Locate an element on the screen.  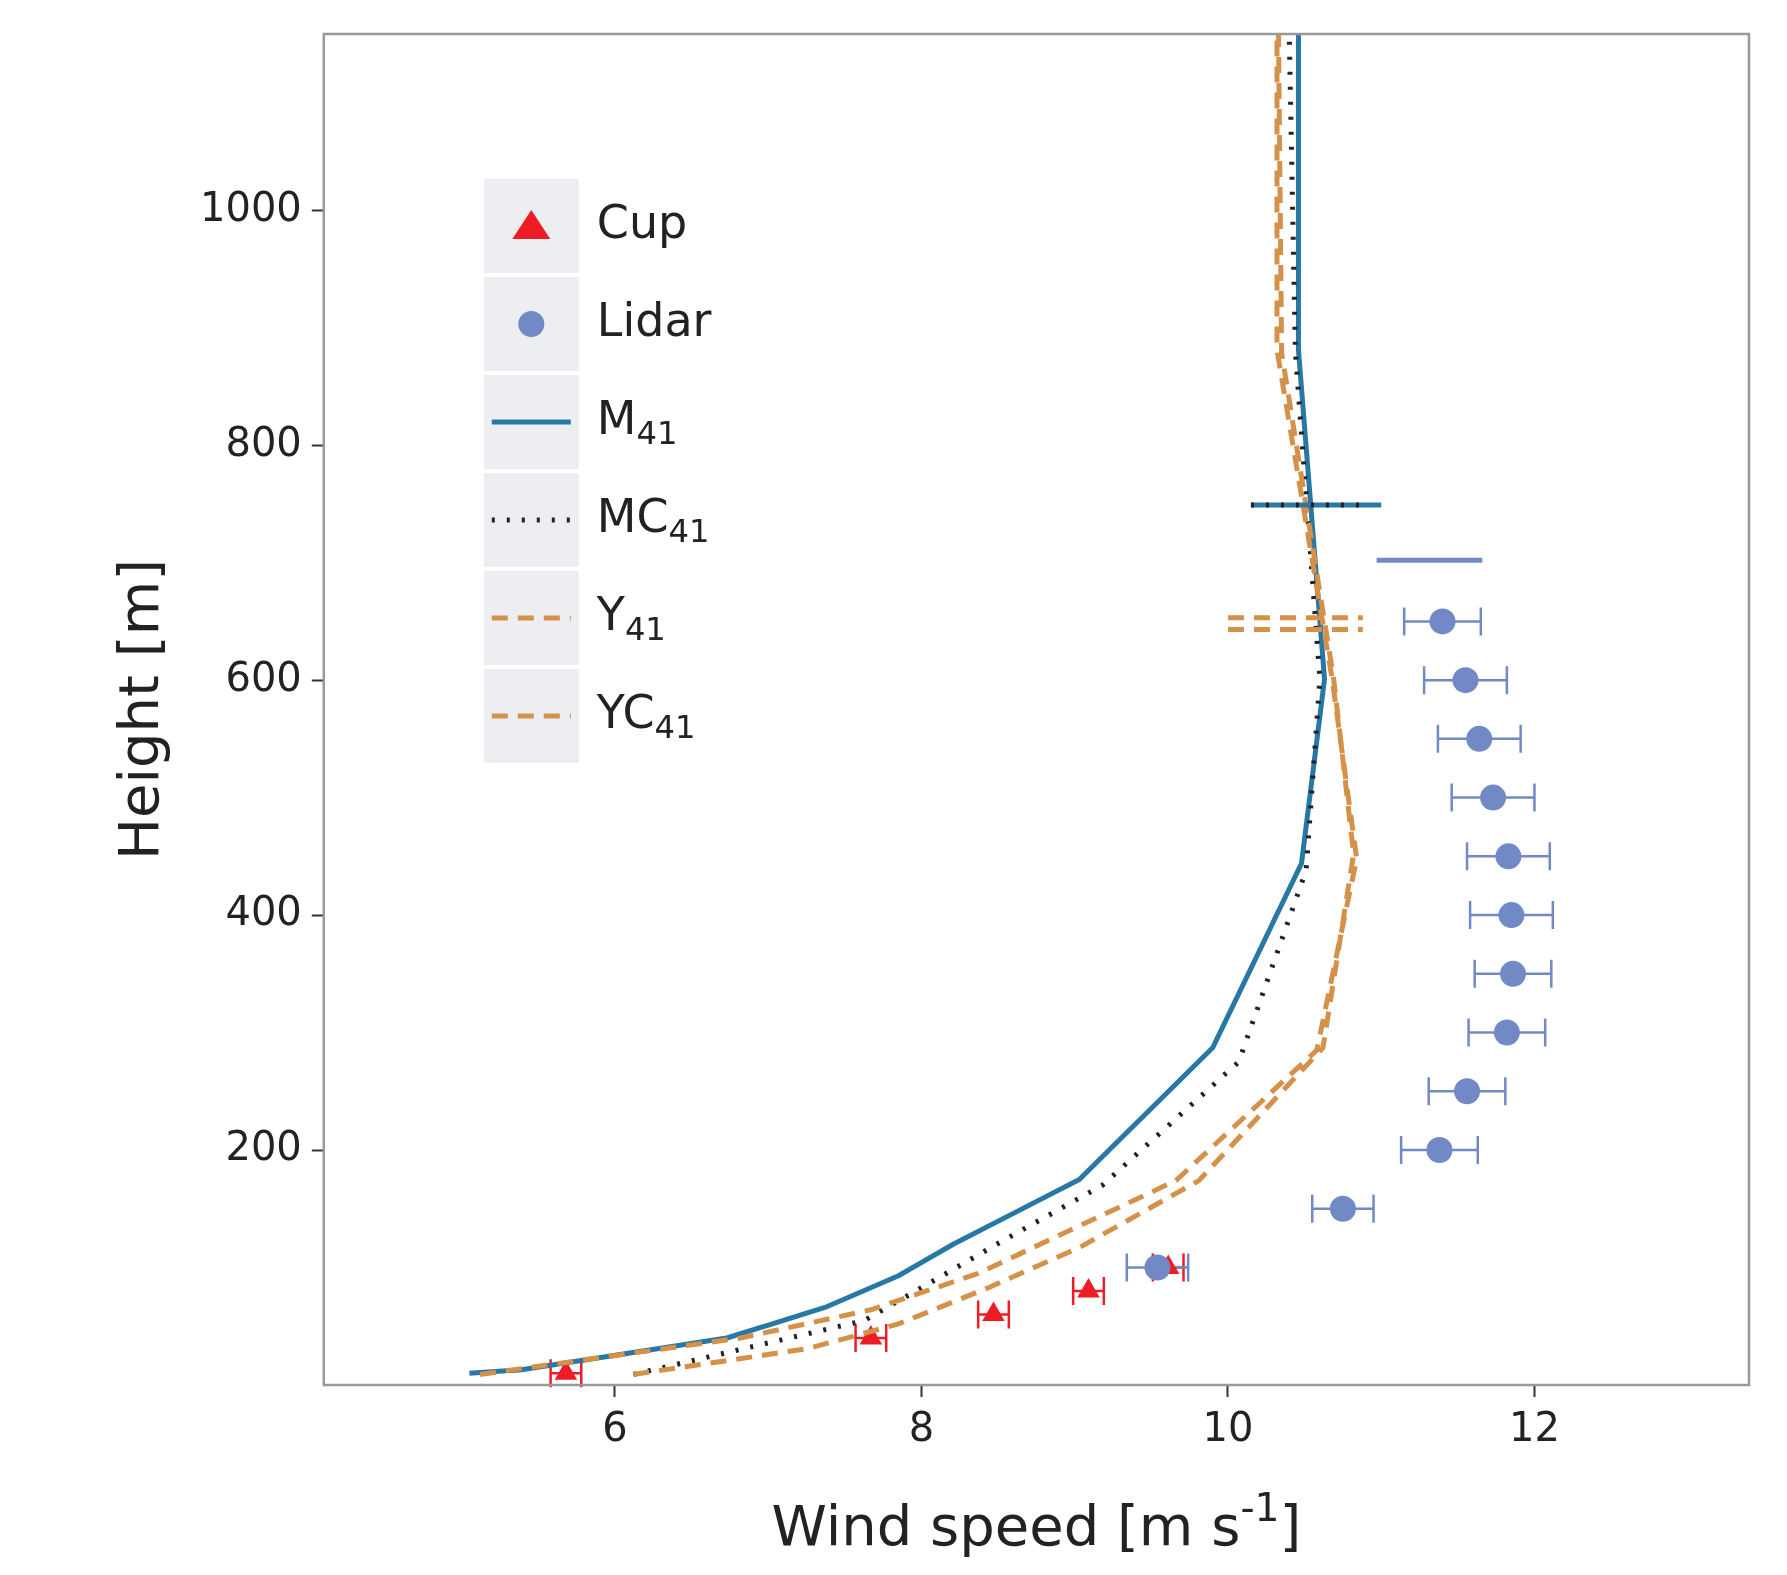
y-tick-label: 600 is located at coordinates (263, 676).